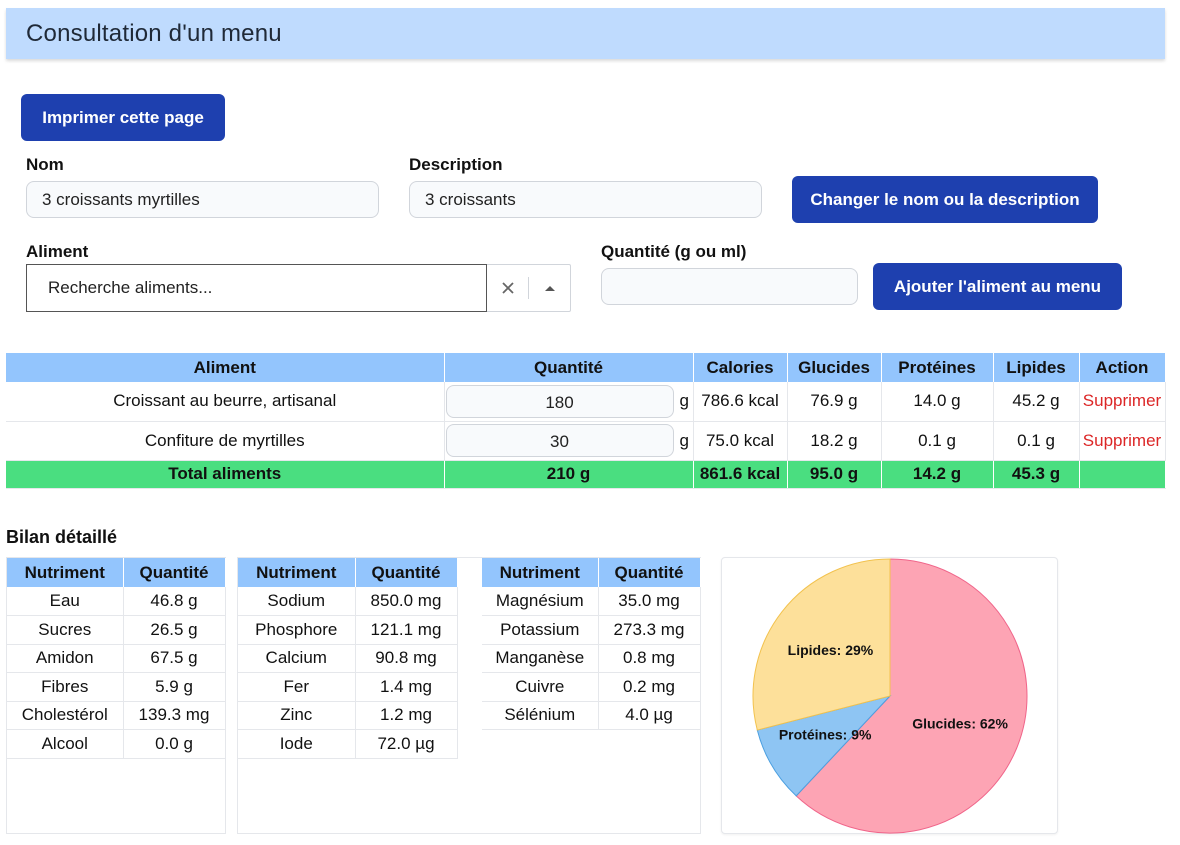 This screenshot has width=1180, height=845. What do you see at coordinates (1036, 367) in the screenshot?
I see `column-header: Lipides` at bounding box center [1036, 367].